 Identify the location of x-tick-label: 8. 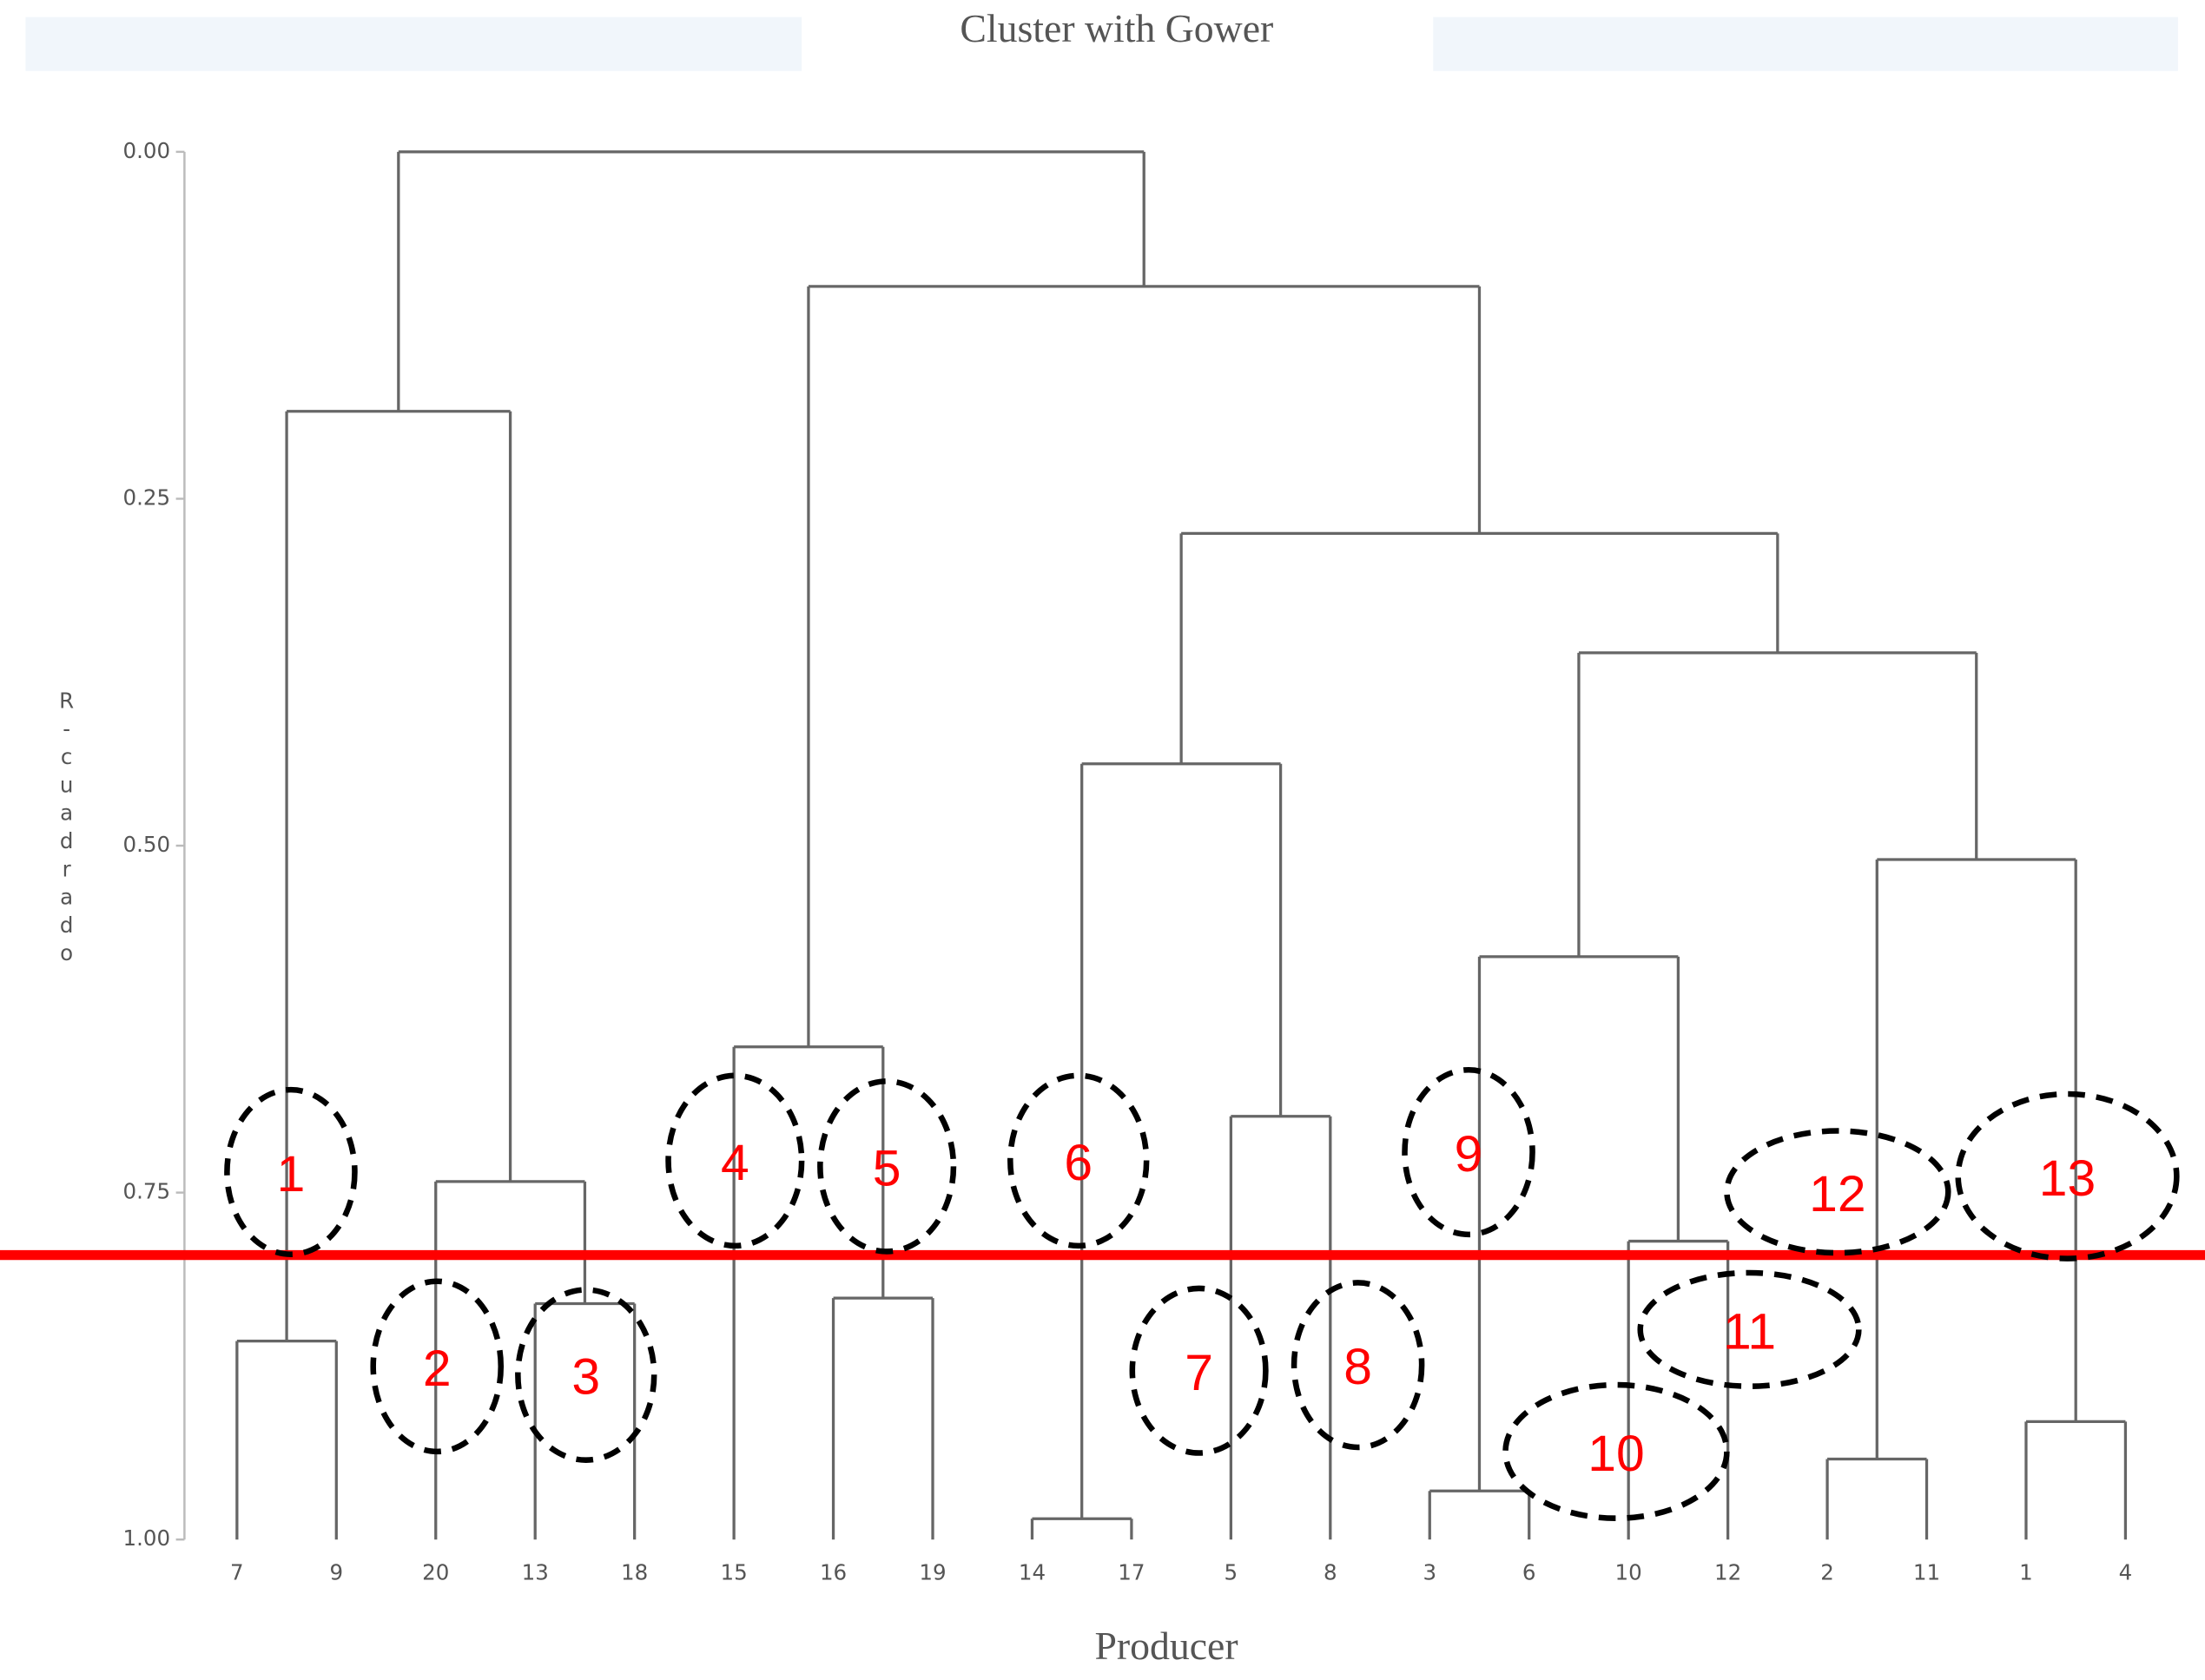
(1330, 1571).